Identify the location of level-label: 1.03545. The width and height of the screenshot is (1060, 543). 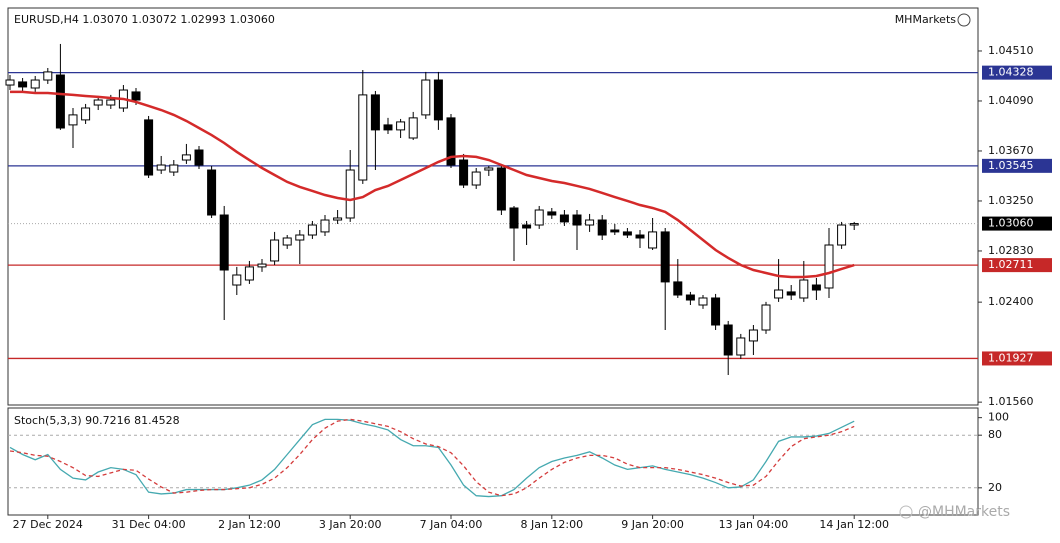
(1011, 165).